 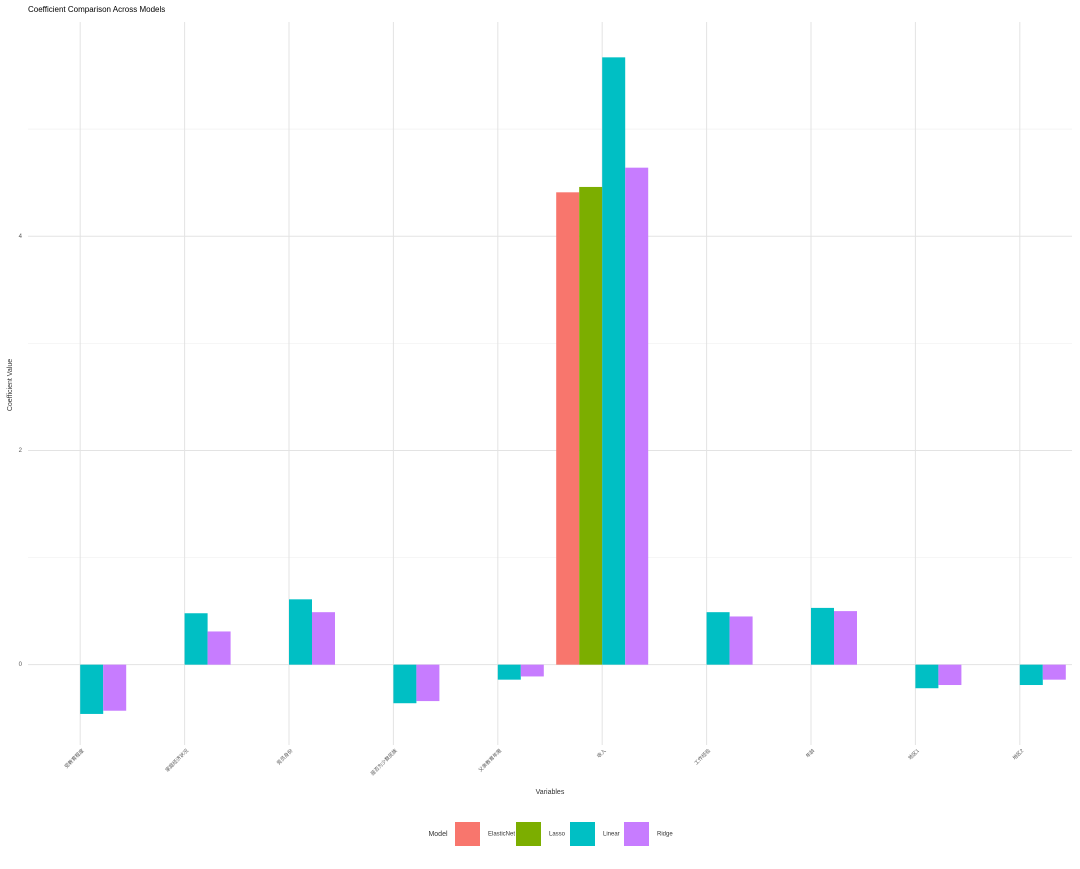 What do you see at coordinates (501, 835) in the screenshot?
I see `legend-label: ElasticNet` at bounding box center [501, 835].